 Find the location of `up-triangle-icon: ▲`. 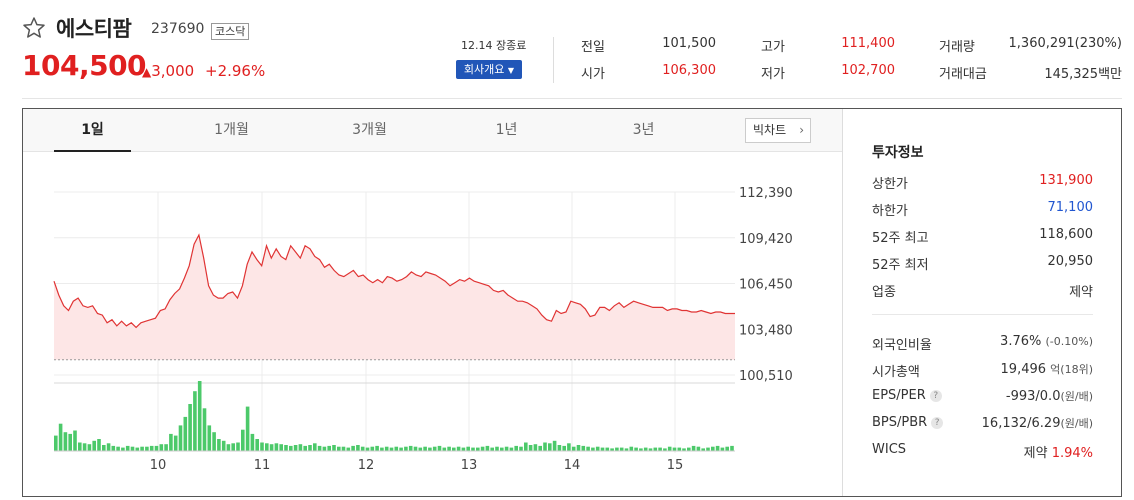

up-triangle-icon: ▲ is located at coordinates (147, 72).